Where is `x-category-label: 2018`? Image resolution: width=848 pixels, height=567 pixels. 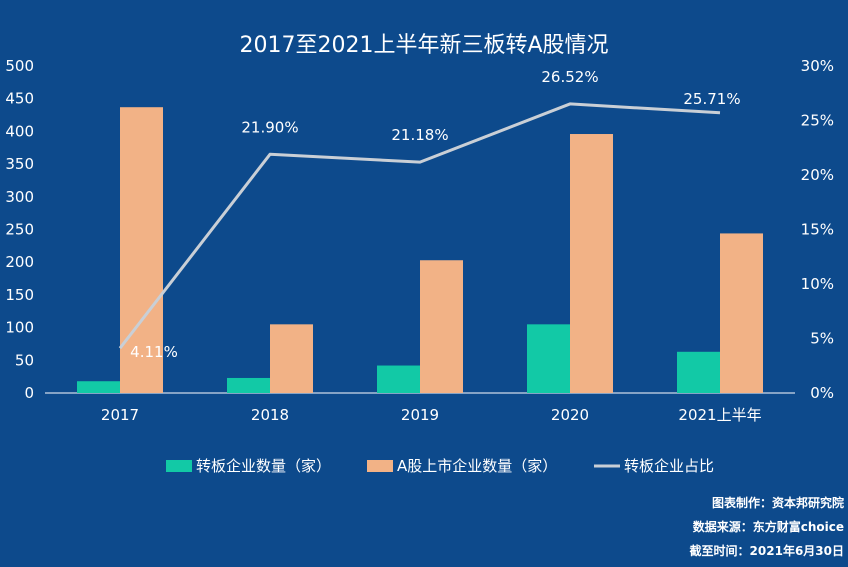 x-category-label: 2018 is located at coordinates (270, 415).